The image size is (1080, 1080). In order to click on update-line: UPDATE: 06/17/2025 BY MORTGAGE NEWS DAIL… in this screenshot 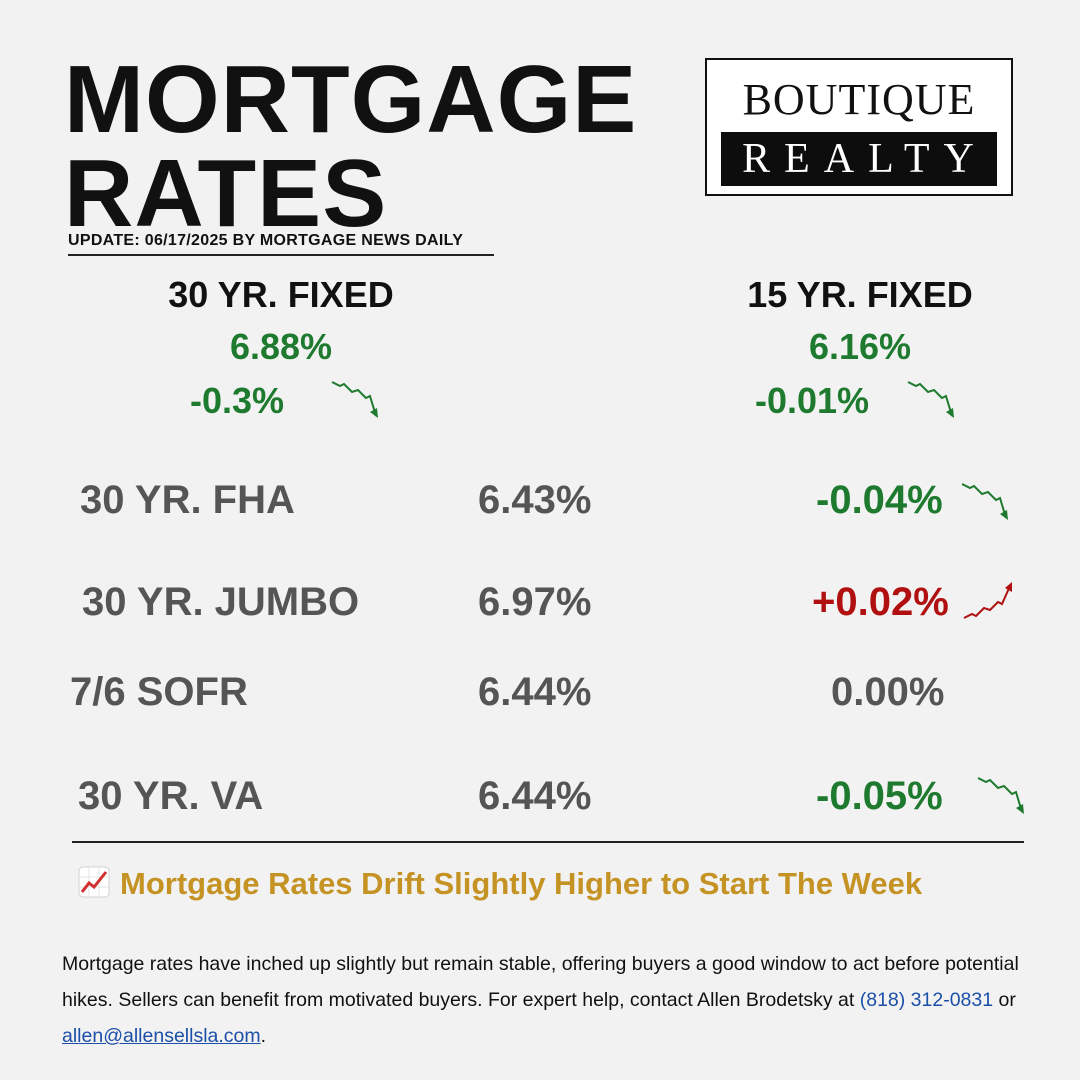, I will do `click(281, 244)`.